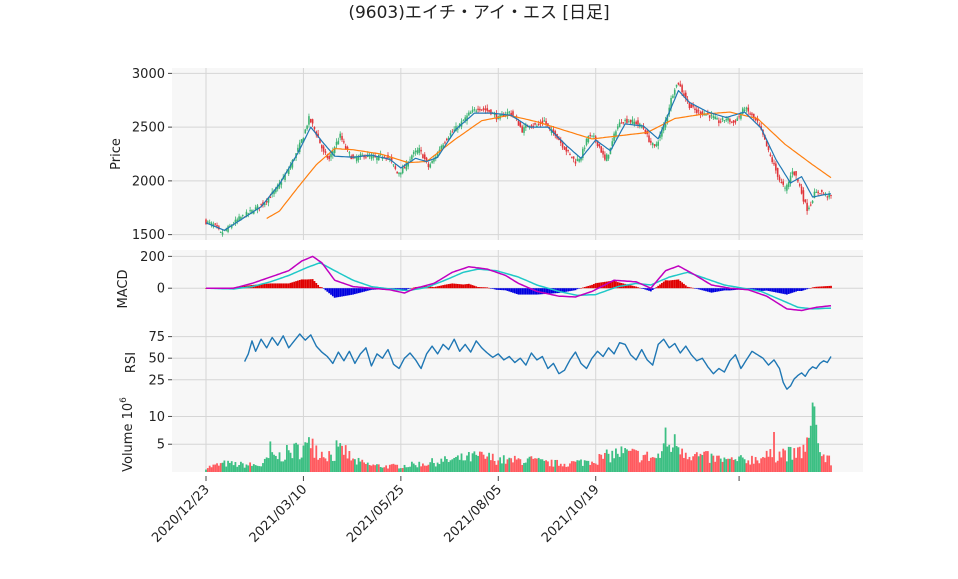 This screenshot has height=579, width=958. What do you see at coordinates (148, 74) in the screenshot?
I see `tick-label-y: 3000` at bounding box center [148, 74].